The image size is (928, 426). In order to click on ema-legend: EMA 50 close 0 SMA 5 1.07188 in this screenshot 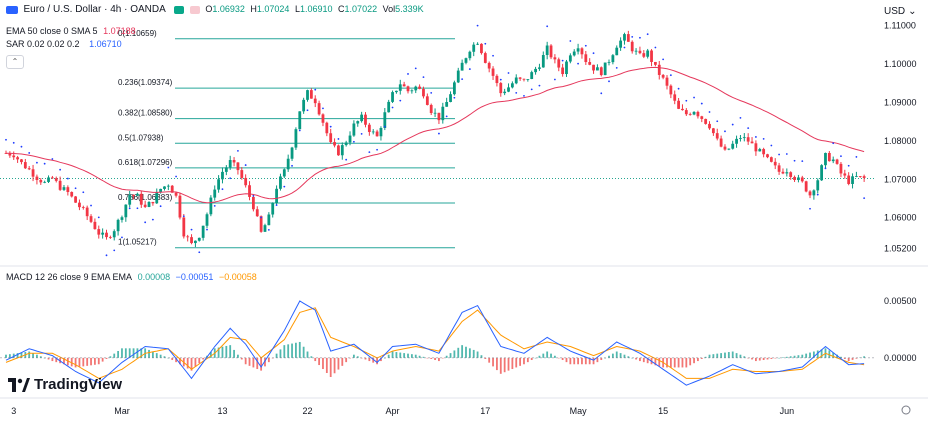, I will do `click(72, 31)`.